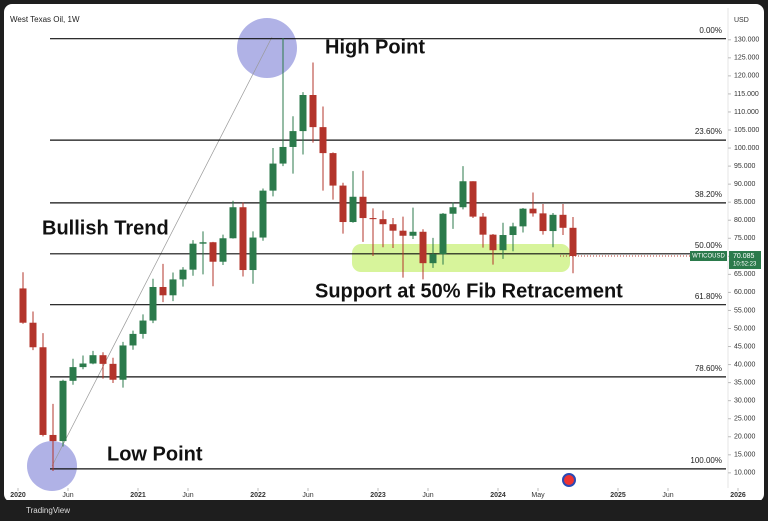  Describe the element at coordinates (461, 258) in the screenshot. I see `support-zone` at that location.